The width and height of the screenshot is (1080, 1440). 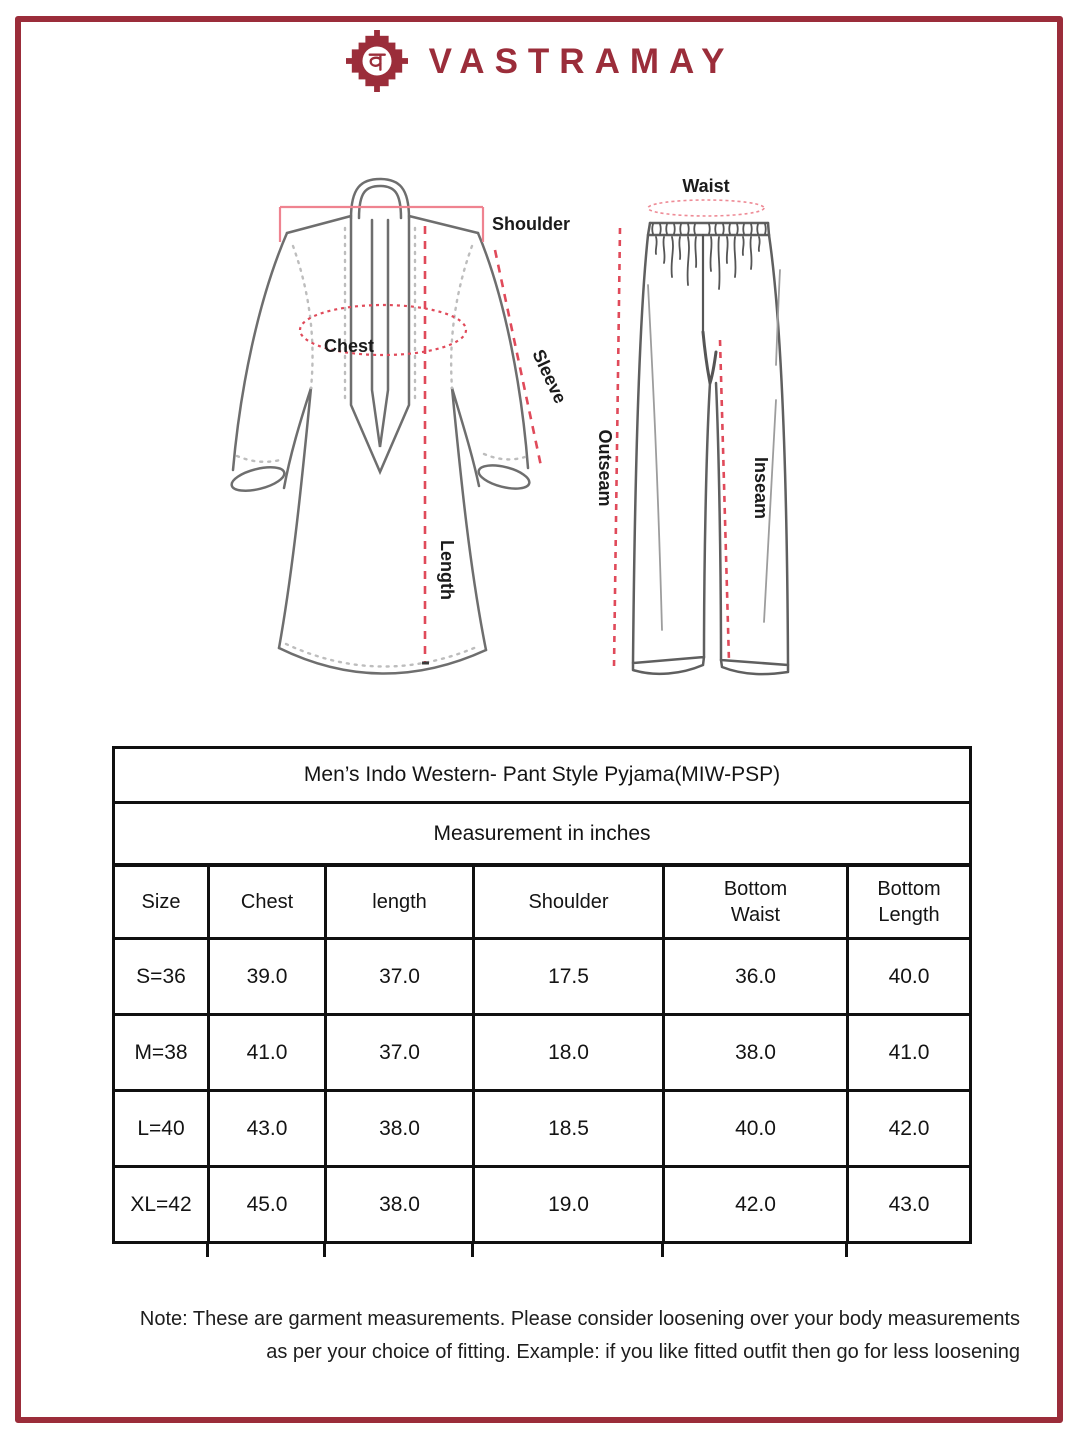 What do you see at coordinates (410, 435) in the screenshot?
I see `kurta-measure-lines` at bounding box center [410, 435].